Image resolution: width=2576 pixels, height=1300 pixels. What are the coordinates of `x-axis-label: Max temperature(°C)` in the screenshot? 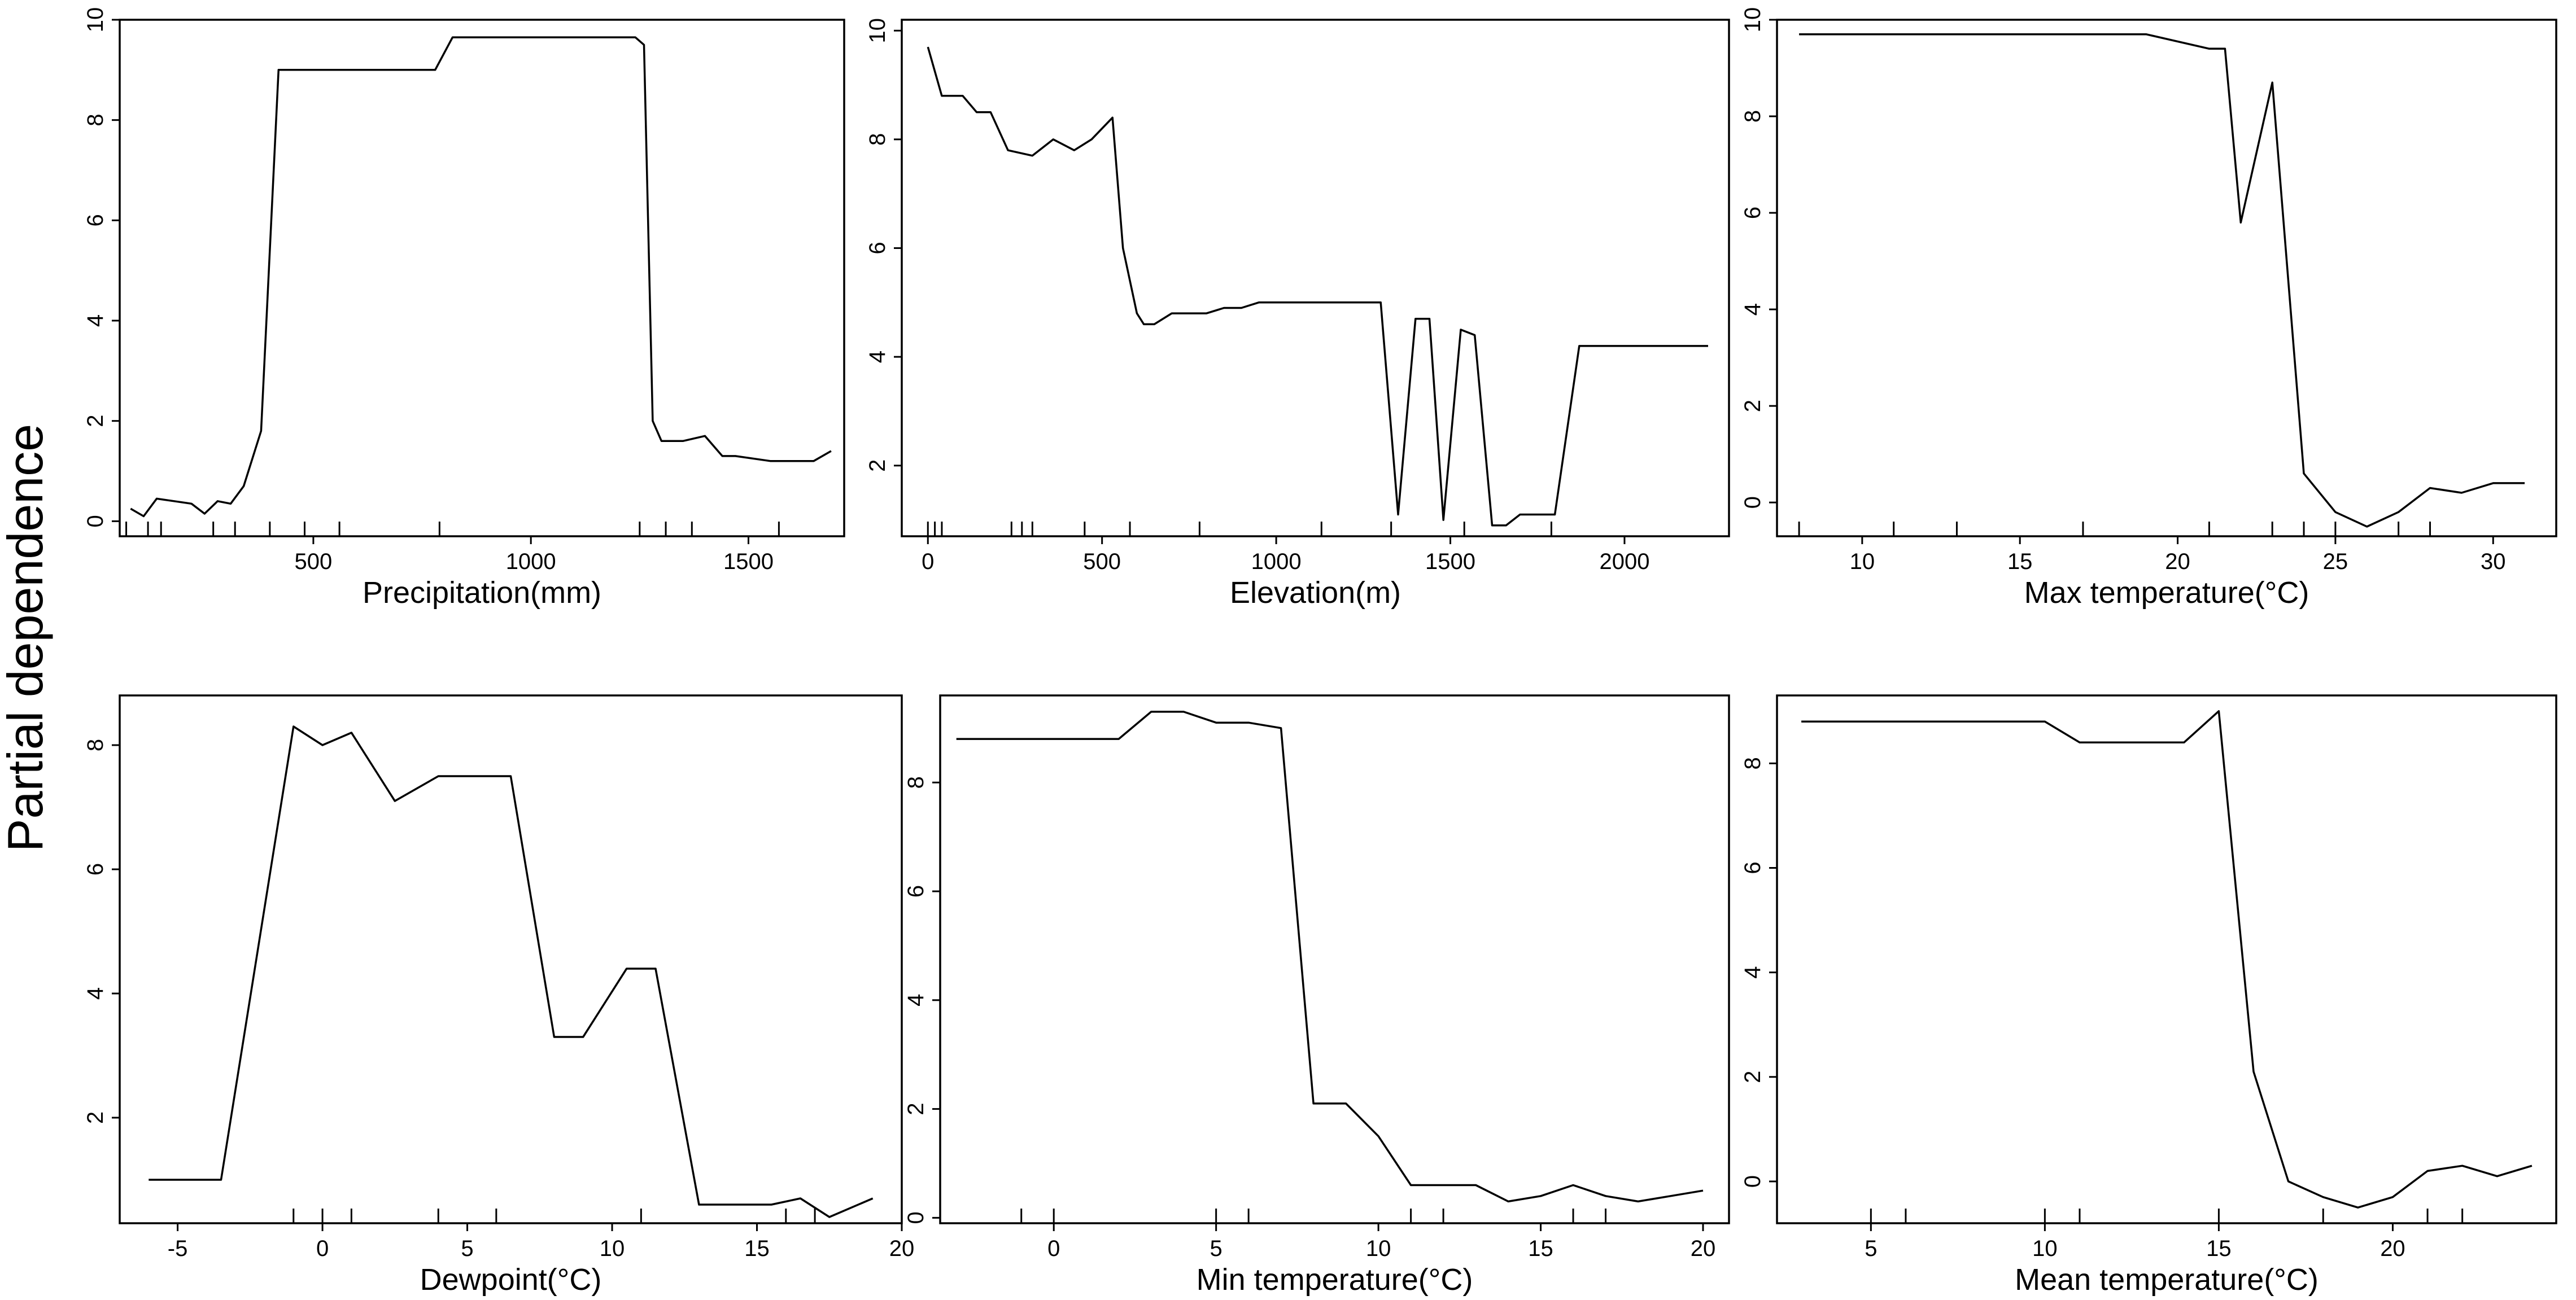 It's located at (2166, 593).